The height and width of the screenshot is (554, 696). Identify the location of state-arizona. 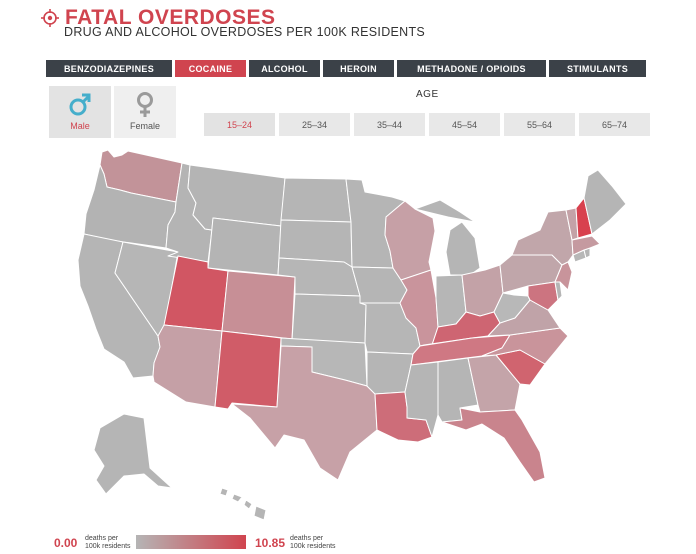
(187, 366).